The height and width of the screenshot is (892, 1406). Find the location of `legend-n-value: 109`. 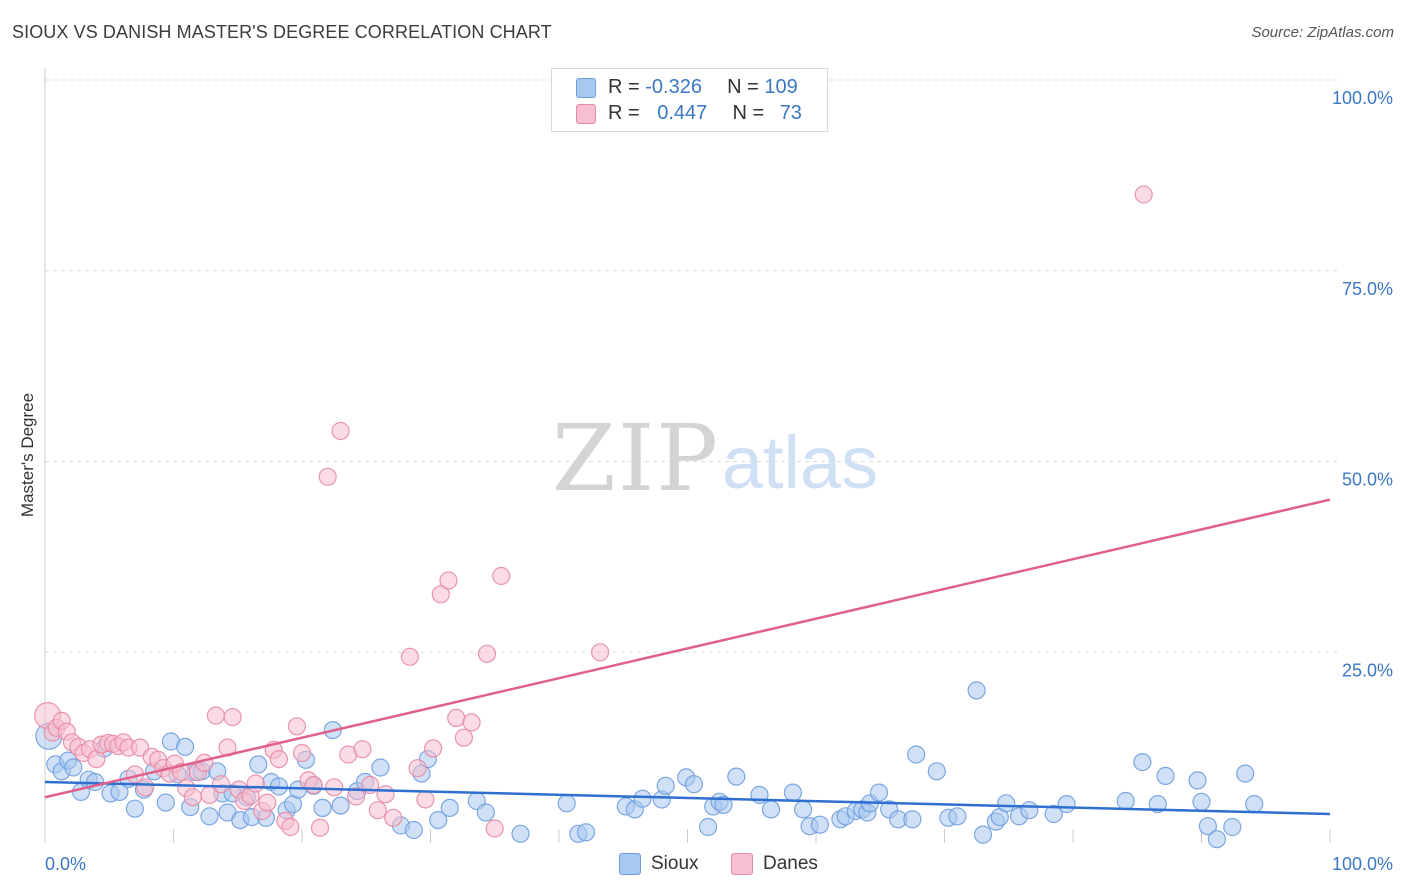

legend-n-value: 109 is located at coordinates (781, 87).